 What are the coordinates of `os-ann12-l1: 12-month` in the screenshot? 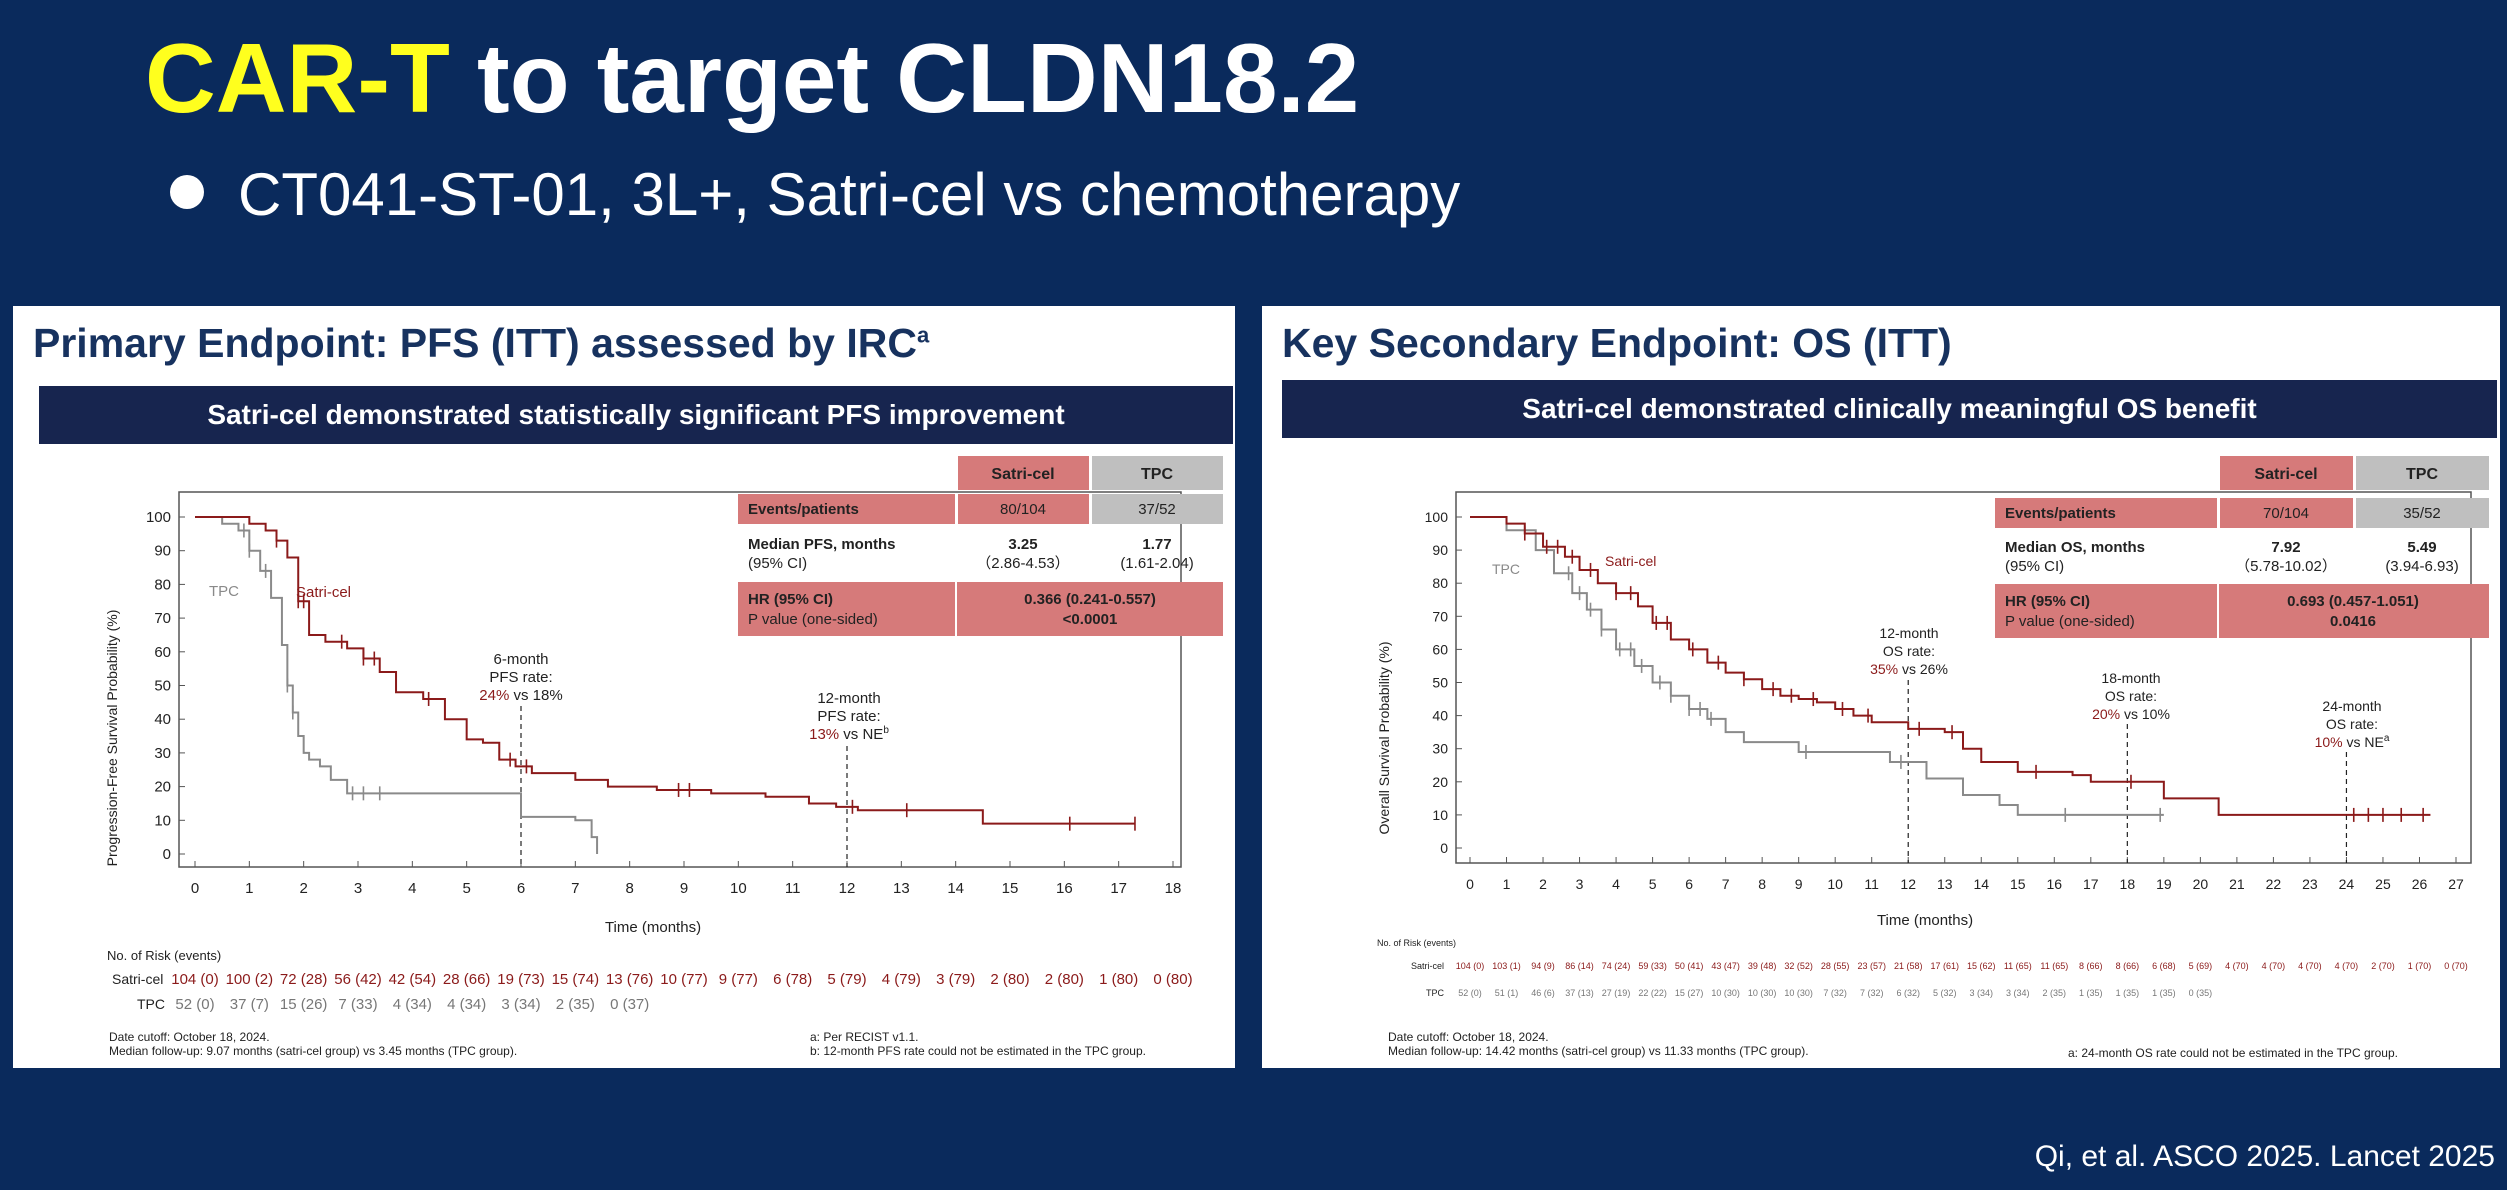 It's located at (1908, 633).